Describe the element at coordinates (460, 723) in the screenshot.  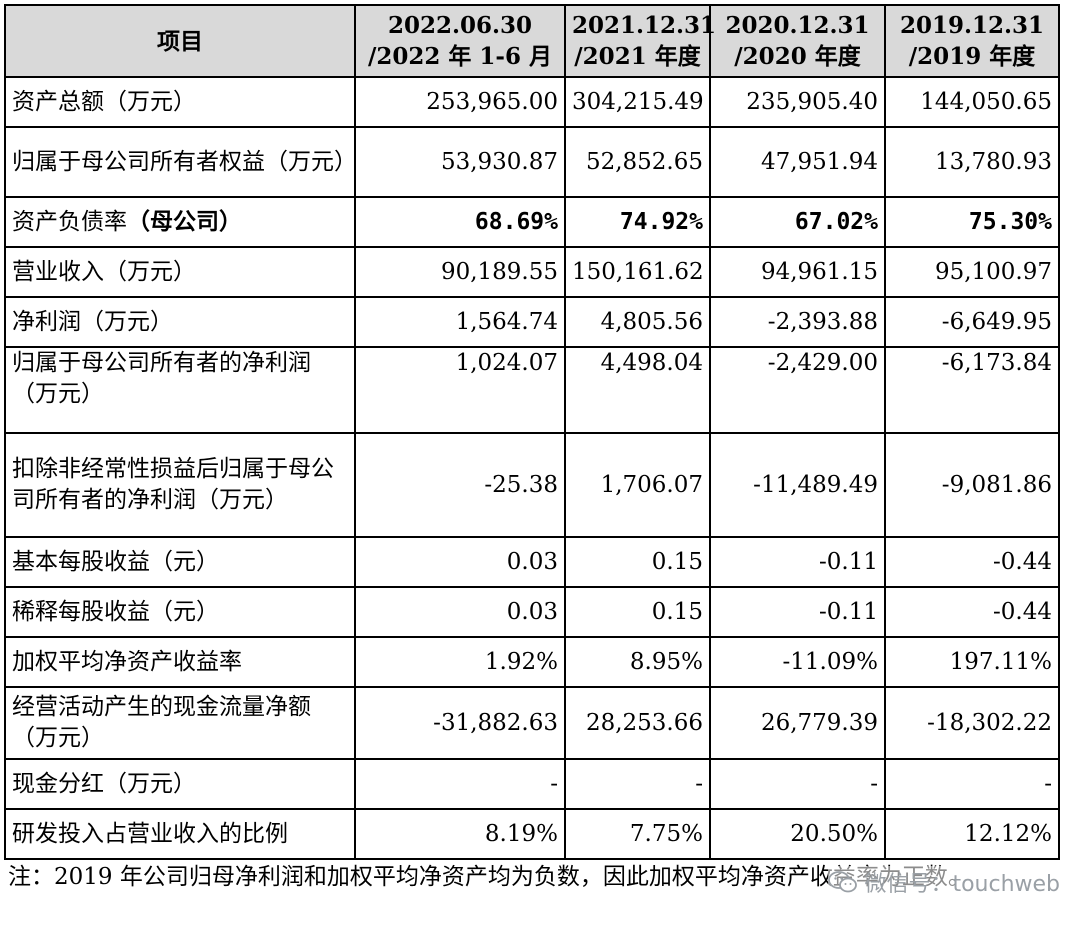
I see `cell-value: -31,882.63` at that location.